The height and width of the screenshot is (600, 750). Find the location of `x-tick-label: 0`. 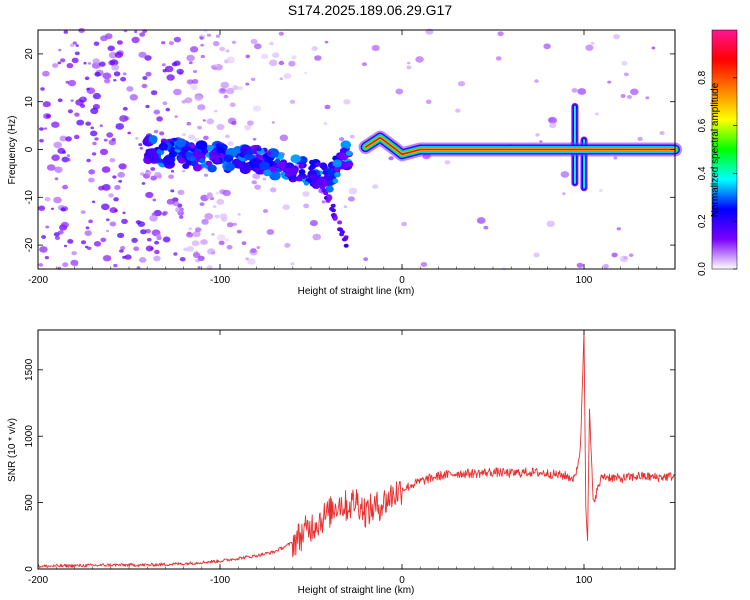

x-tick-label: 0 is located at coordinates (402, 280).